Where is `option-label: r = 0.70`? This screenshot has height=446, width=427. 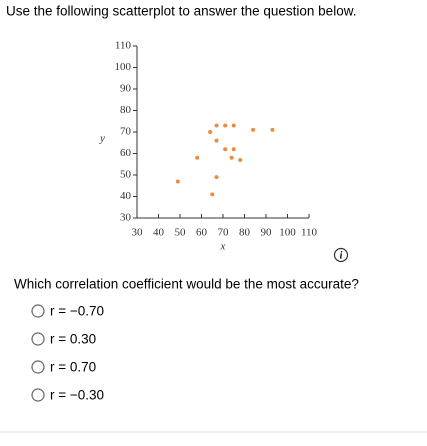 option-label: r = 0.70 is located at coordinates (73, 367).